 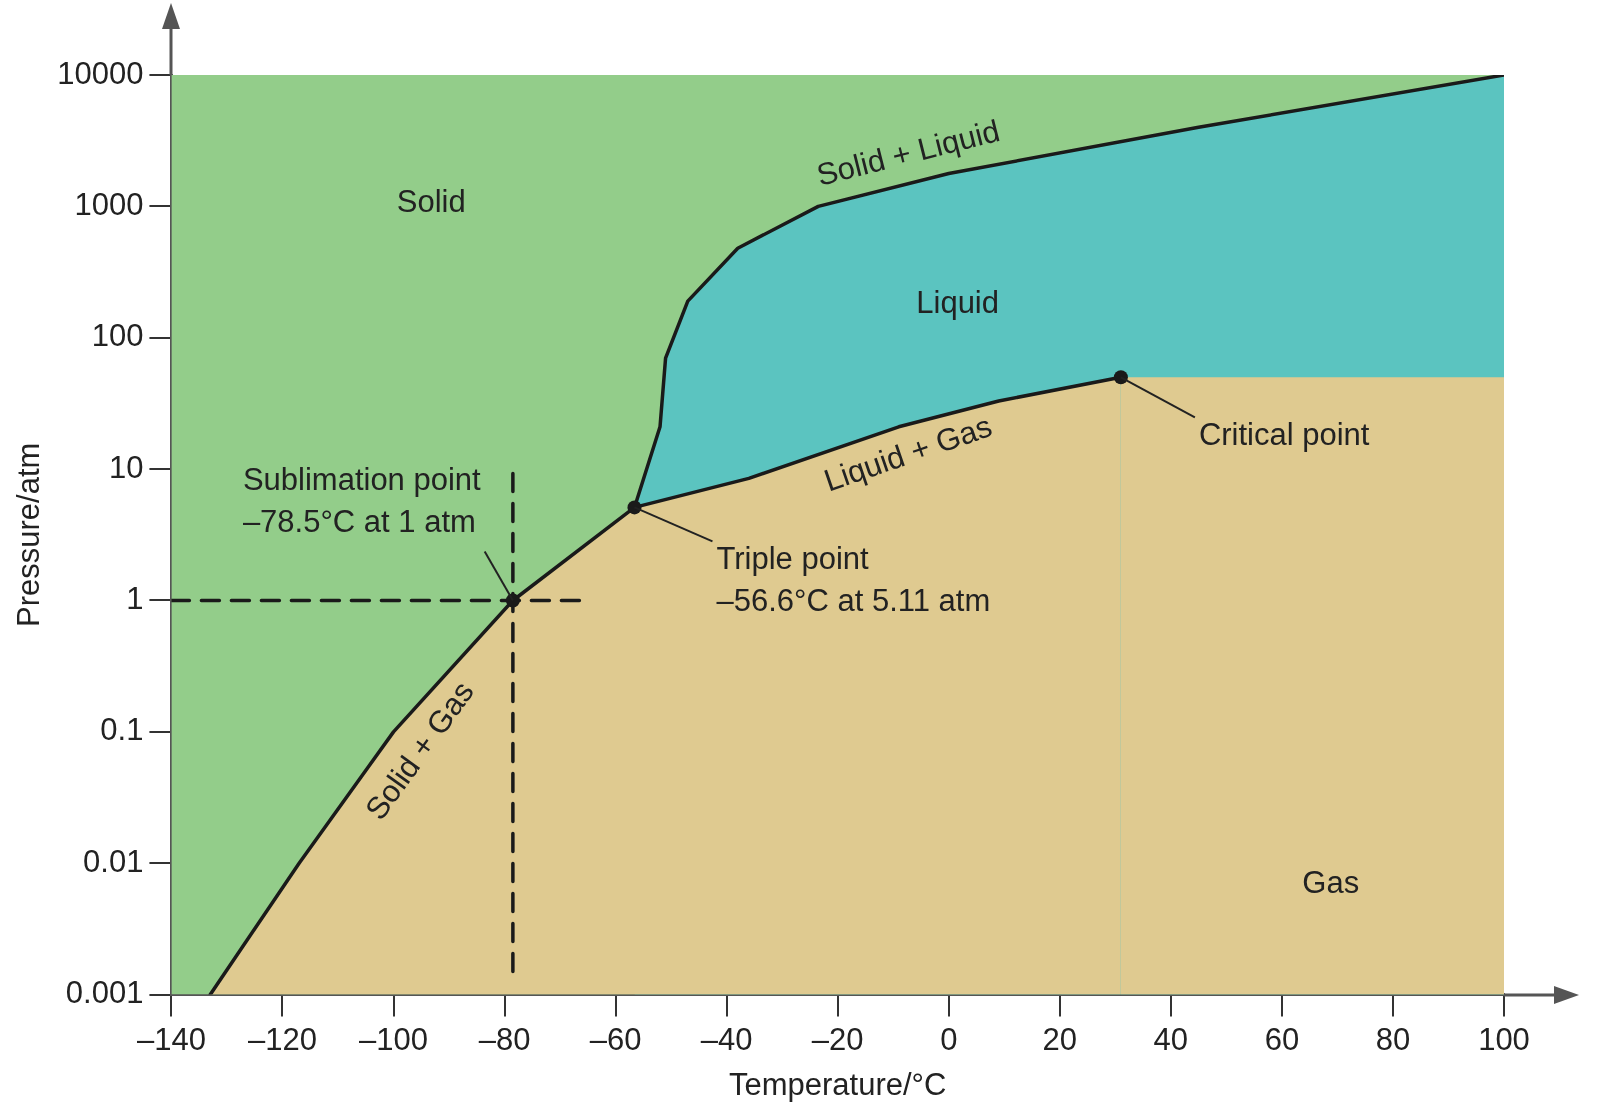 What do you see at coordinates (117, 336) in the screenshot?
I see `y-tick-label: 100` at bounding box center [117, 336].